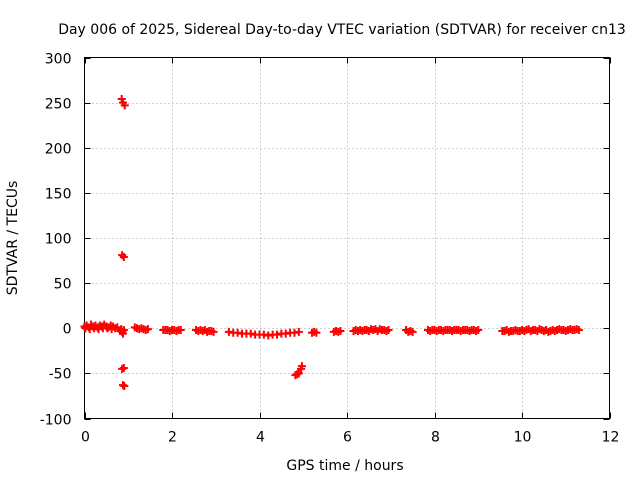 This screenshot has width=640, height=480. Describe the element at coordinates (435, 438) in the screenshot. I see `x-tick-label: 8` at that location.